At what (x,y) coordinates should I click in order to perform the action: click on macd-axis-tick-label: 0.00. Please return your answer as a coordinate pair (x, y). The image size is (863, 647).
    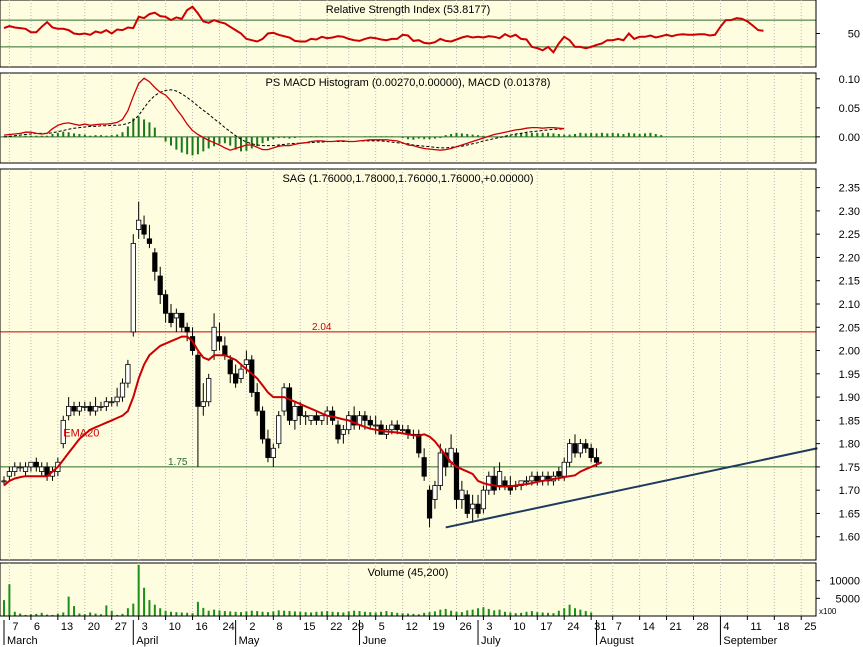
    Looking at the image, I should click on (849, 138).